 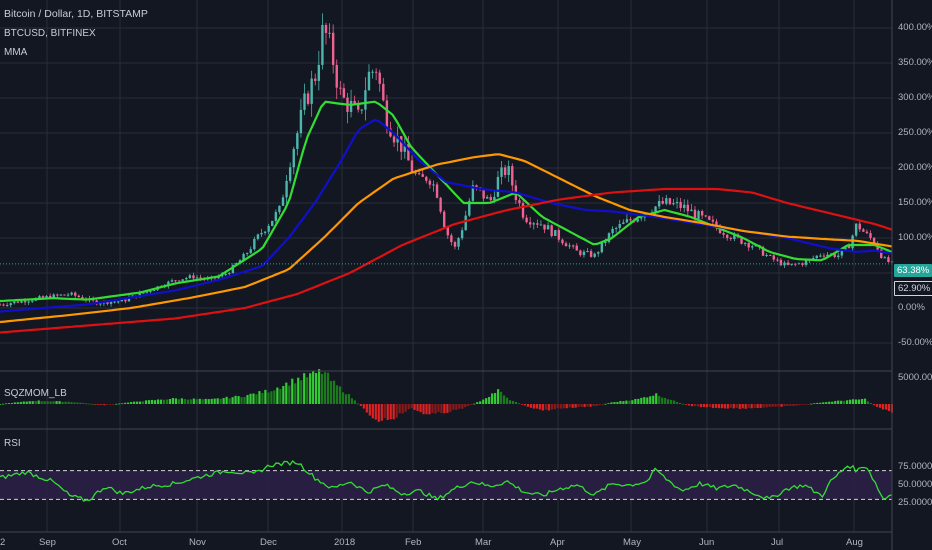 What do you see at coordinates (47, 542) in the screenshot?
I see `time-axis-tick: Sep` at bounding box center [47, 542].